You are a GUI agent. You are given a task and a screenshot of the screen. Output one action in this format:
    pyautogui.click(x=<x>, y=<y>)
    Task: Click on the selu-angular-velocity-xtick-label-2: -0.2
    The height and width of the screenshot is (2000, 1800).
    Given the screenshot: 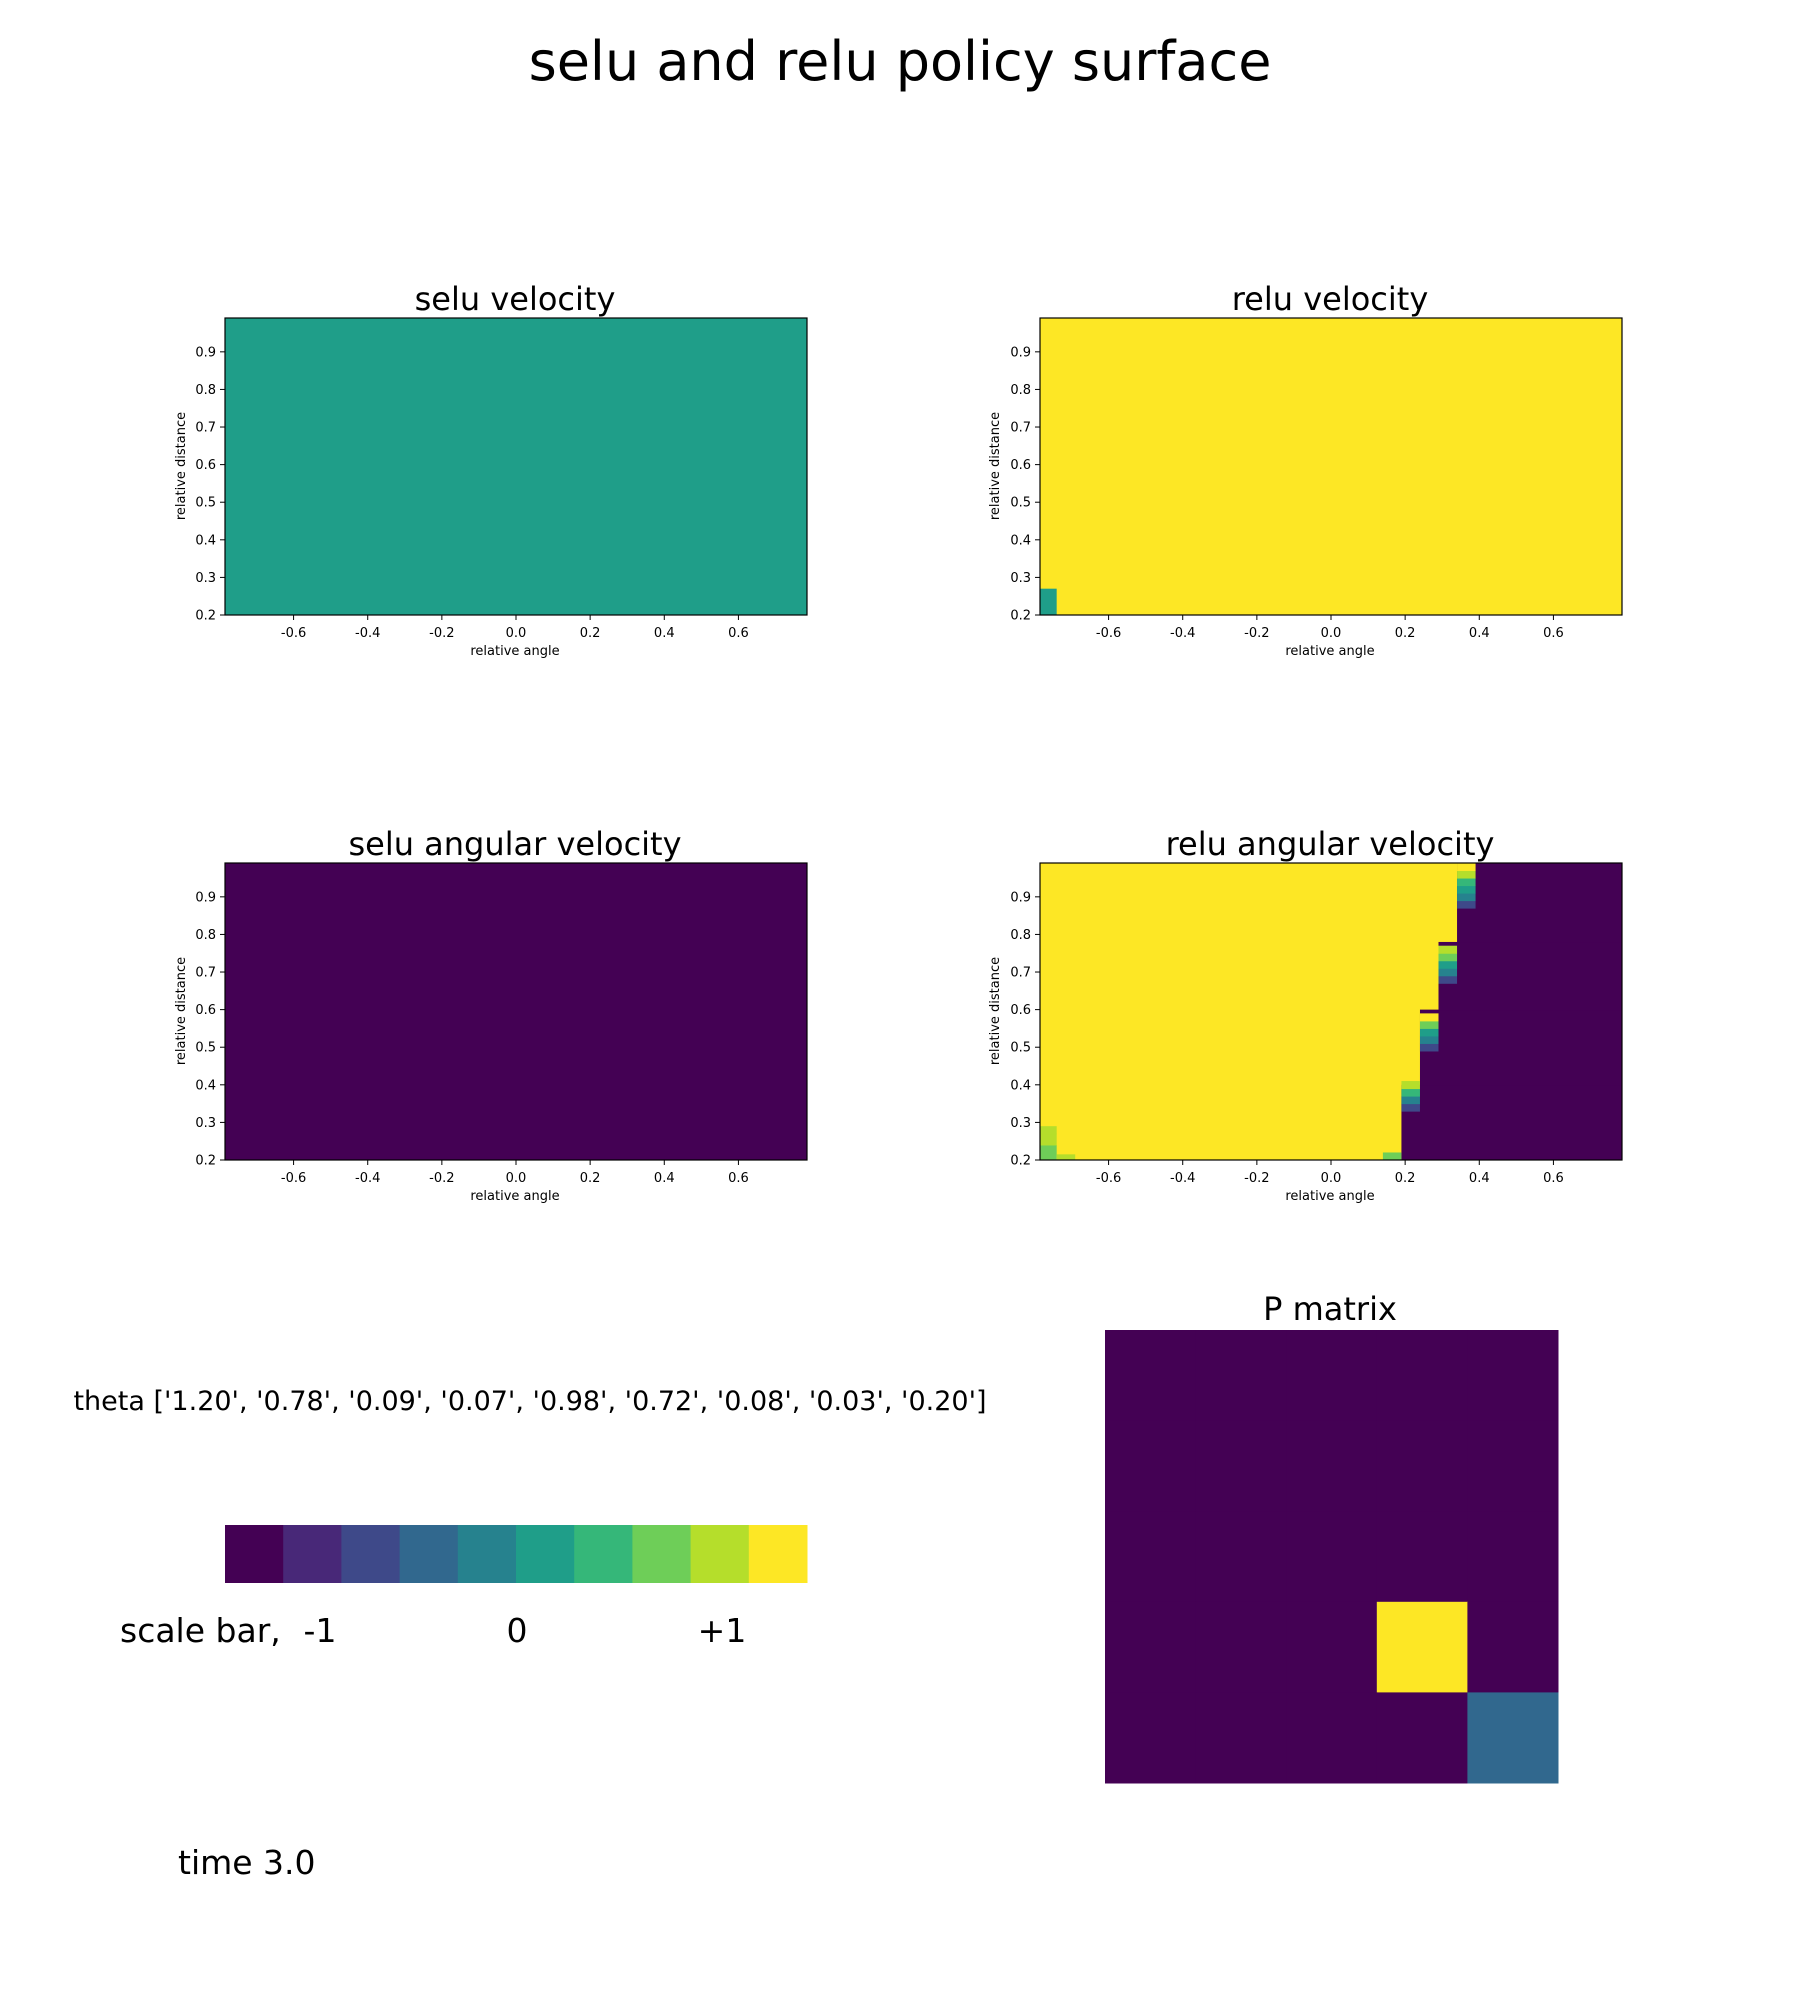 What is the action you would take?
    pyautogui.click(x=441, y=1178)
    